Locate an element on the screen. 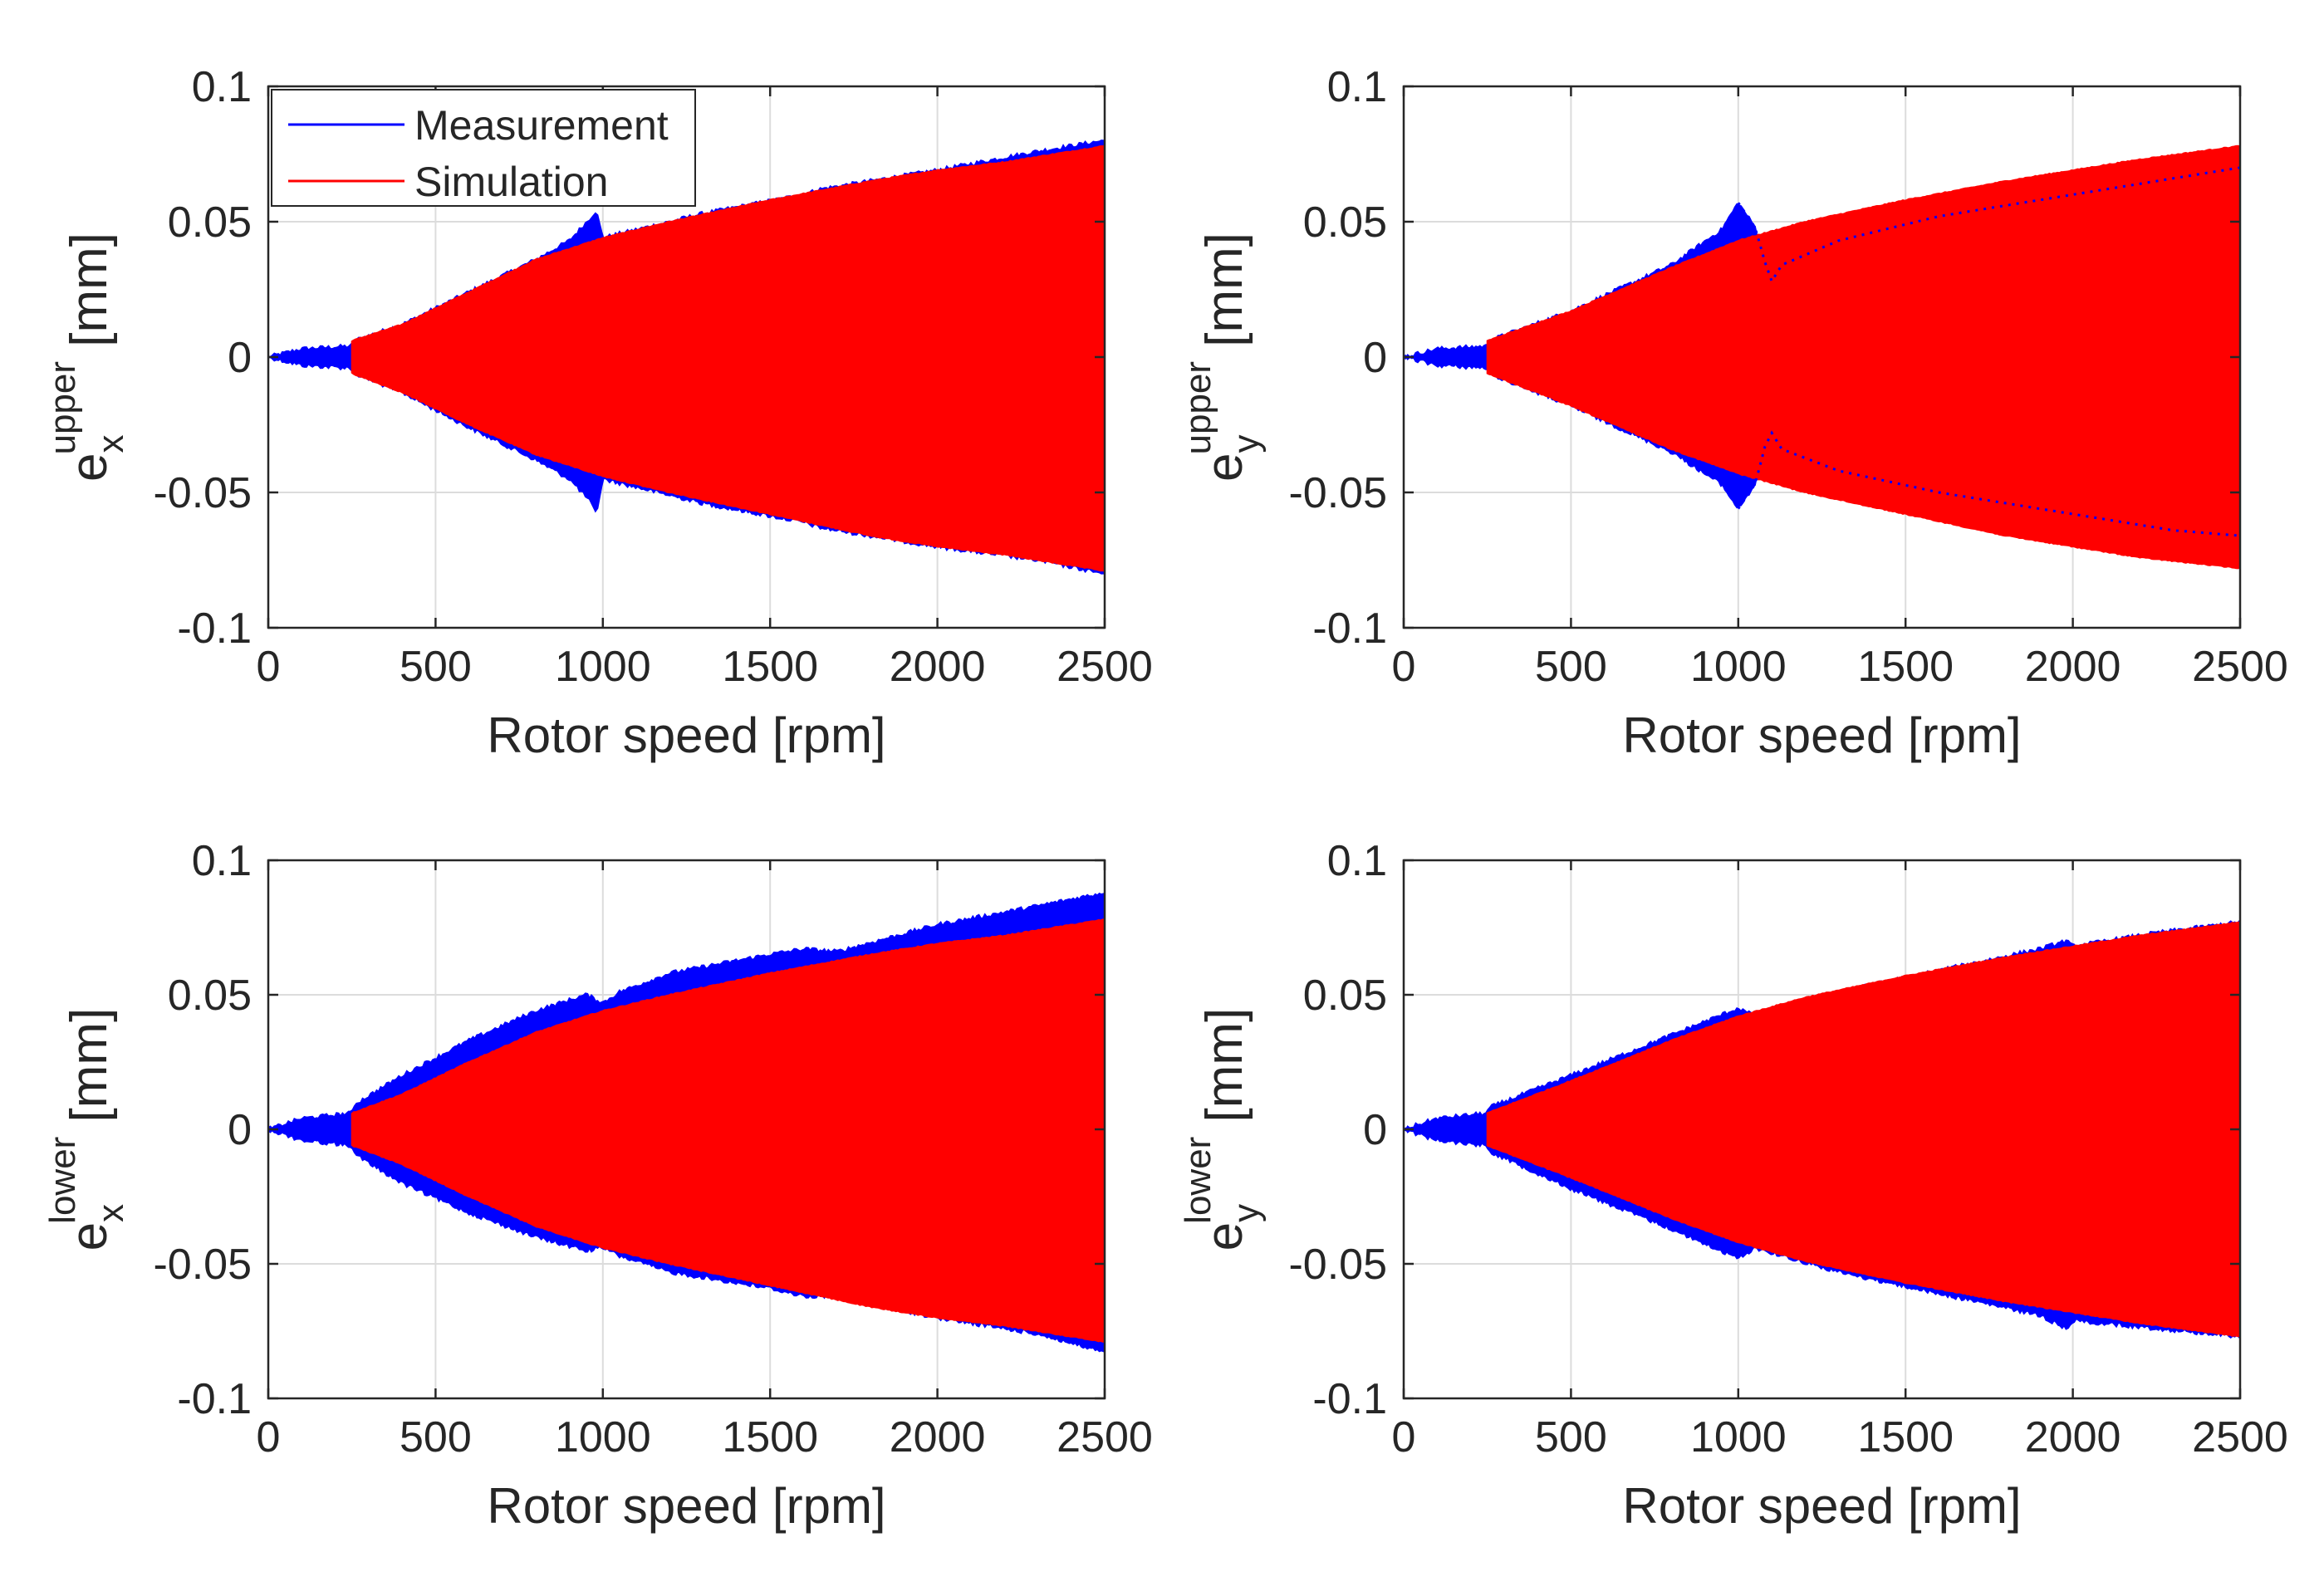 Image resolution: width=2324 pixels, height=1596 pixels. legend: Measurement Simulation is located at coordinates (484, 148).